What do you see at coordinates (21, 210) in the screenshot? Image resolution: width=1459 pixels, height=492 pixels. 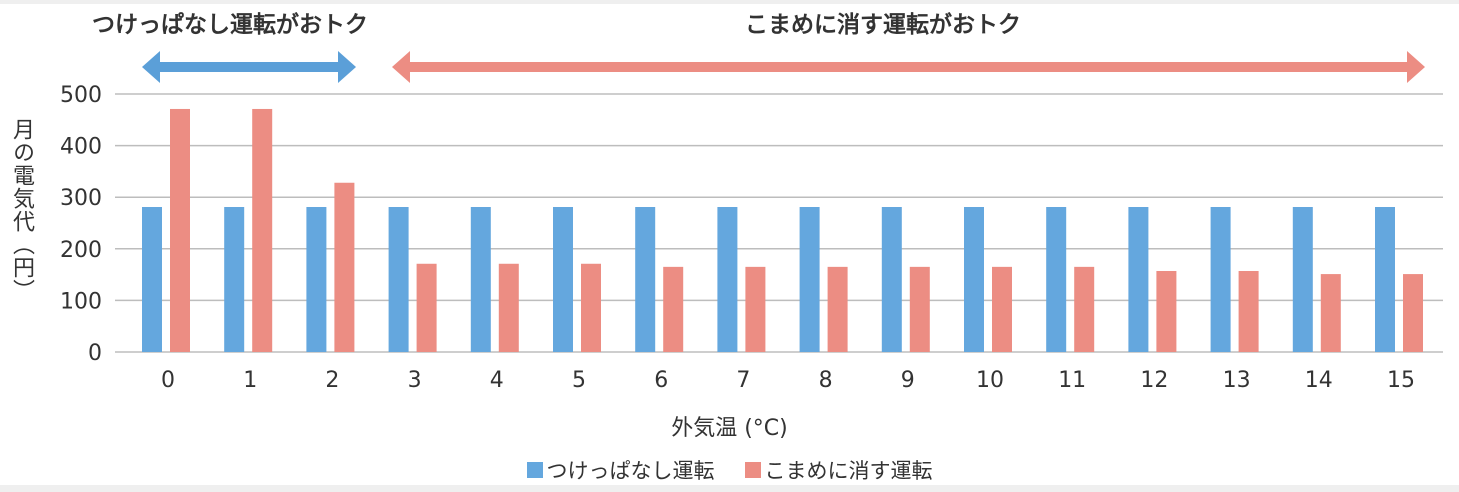 I see `y-axis-label: 月の電気代（円）` at bounding box center [21, 210].